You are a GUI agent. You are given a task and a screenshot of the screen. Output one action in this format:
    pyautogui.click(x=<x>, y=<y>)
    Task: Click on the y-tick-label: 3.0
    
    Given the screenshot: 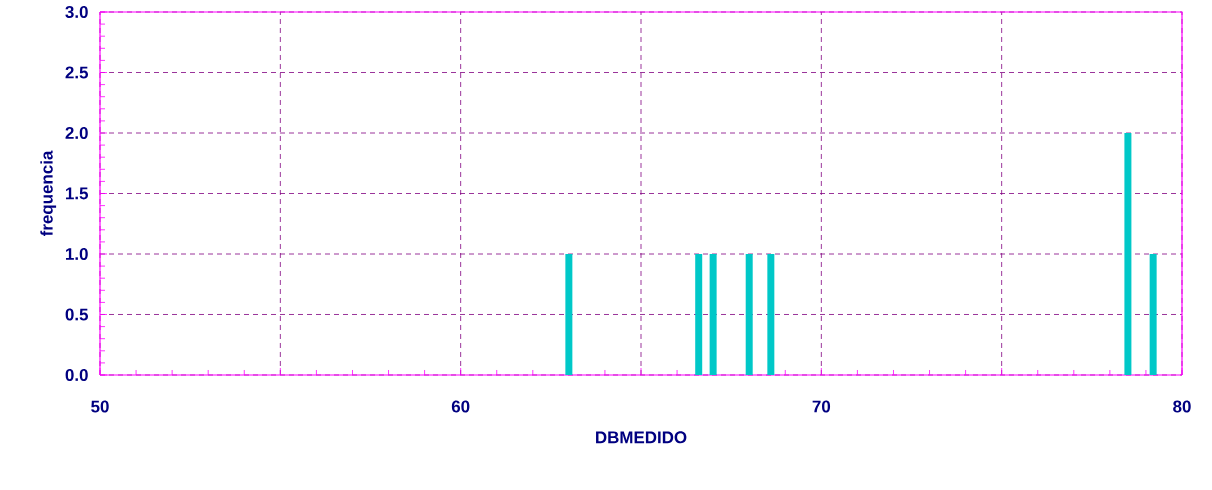 What is the action you would take?
    pyautogui.click(x=76, y=11)
    